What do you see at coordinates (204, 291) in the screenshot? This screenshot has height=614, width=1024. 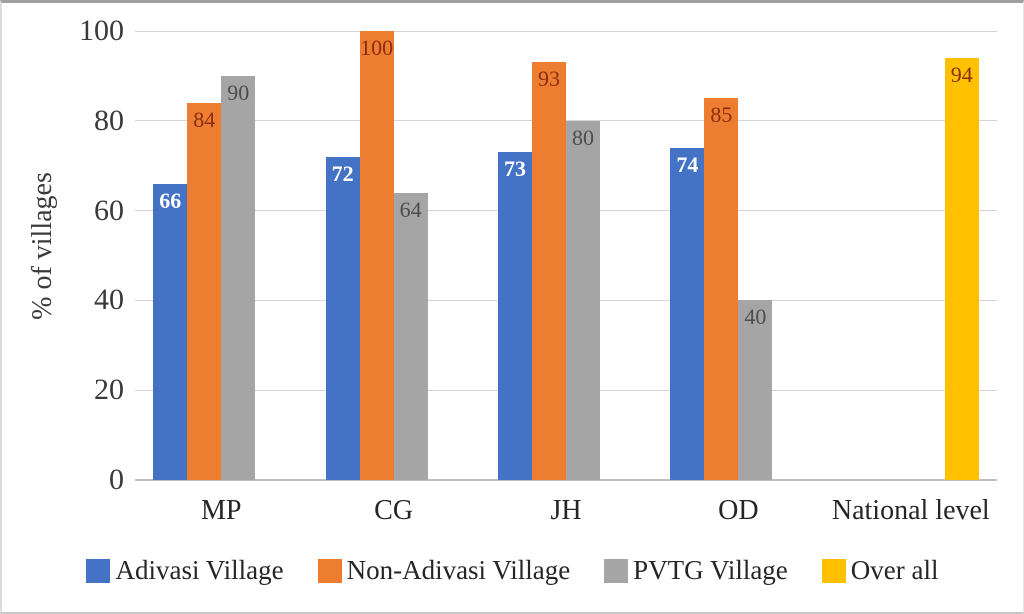 I see `bar: 84` at bounding box center [204, 291].